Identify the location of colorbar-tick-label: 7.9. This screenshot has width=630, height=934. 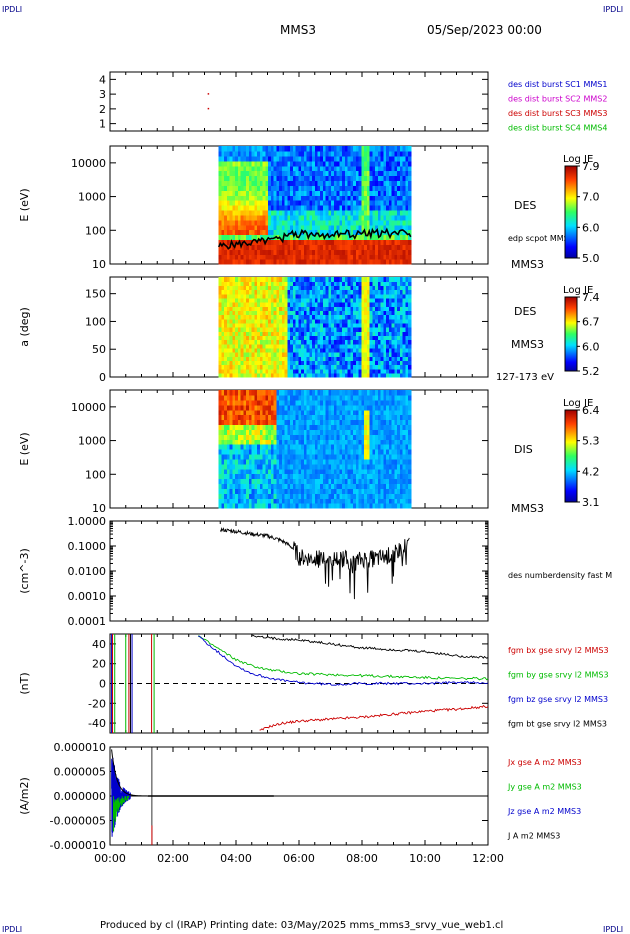
(591, 166).